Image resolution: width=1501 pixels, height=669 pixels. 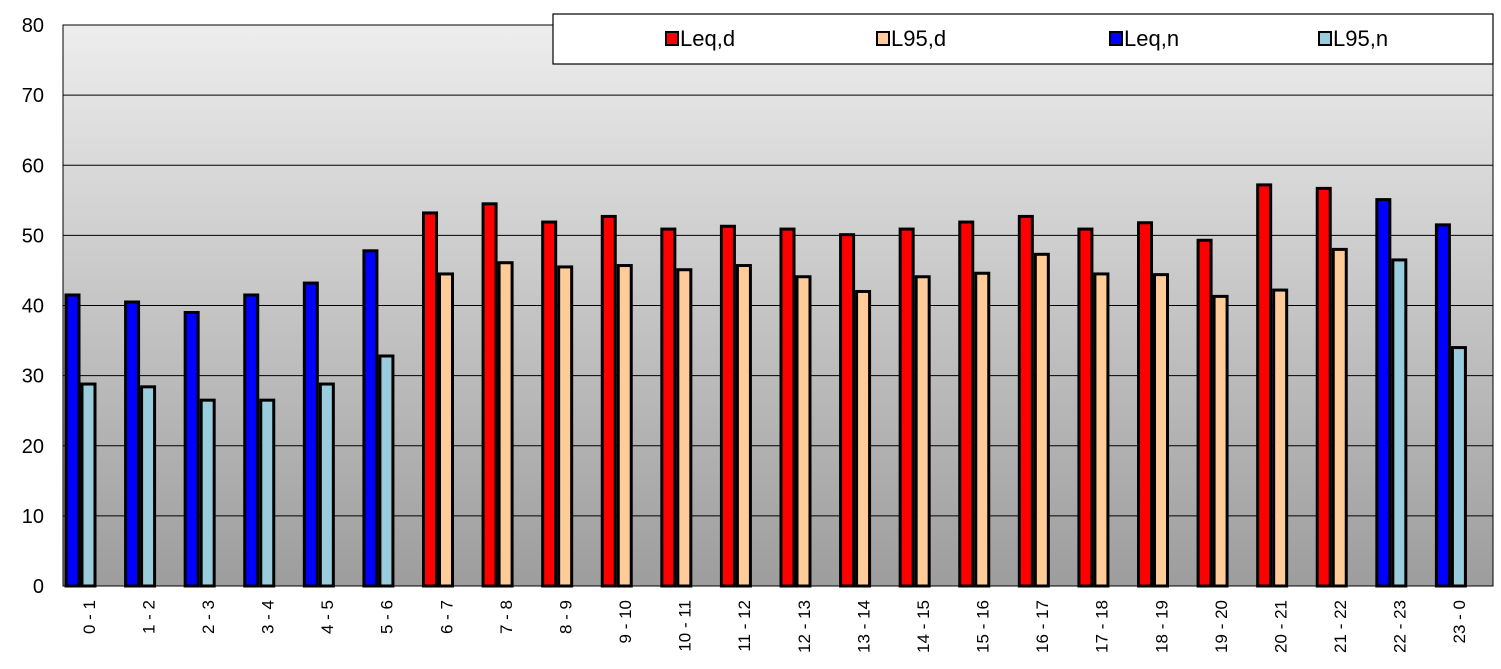 What do you see at coordinates (1340, 626) in the screenshot?
I see `x-tick-label: 21 - 22` at bounding box center [1340, 626].